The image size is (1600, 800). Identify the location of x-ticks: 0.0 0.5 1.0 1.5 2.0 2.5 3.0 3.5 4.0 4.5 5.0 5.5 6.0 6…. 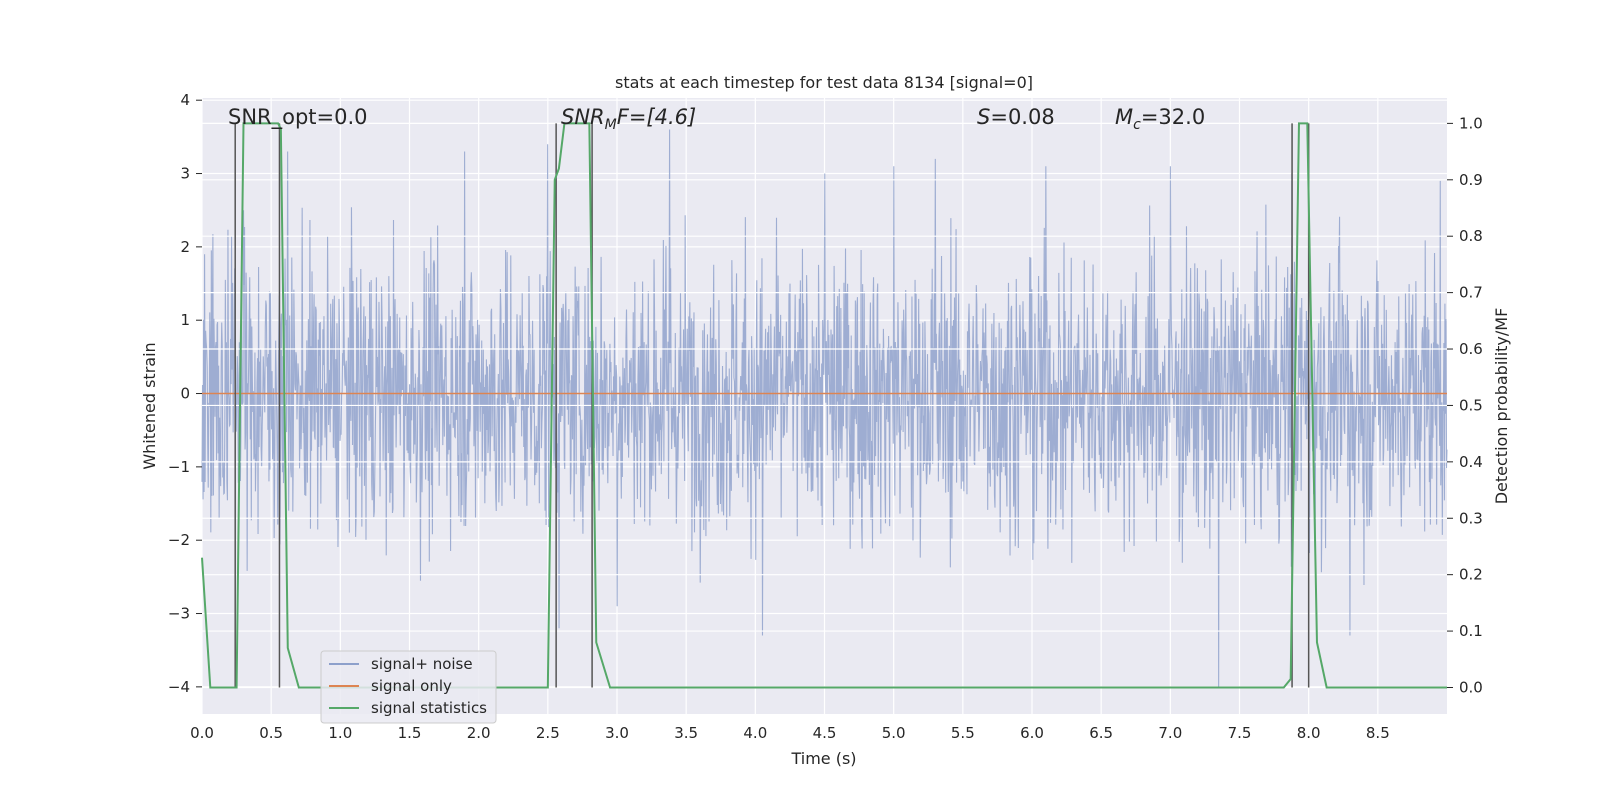
(790, 733).